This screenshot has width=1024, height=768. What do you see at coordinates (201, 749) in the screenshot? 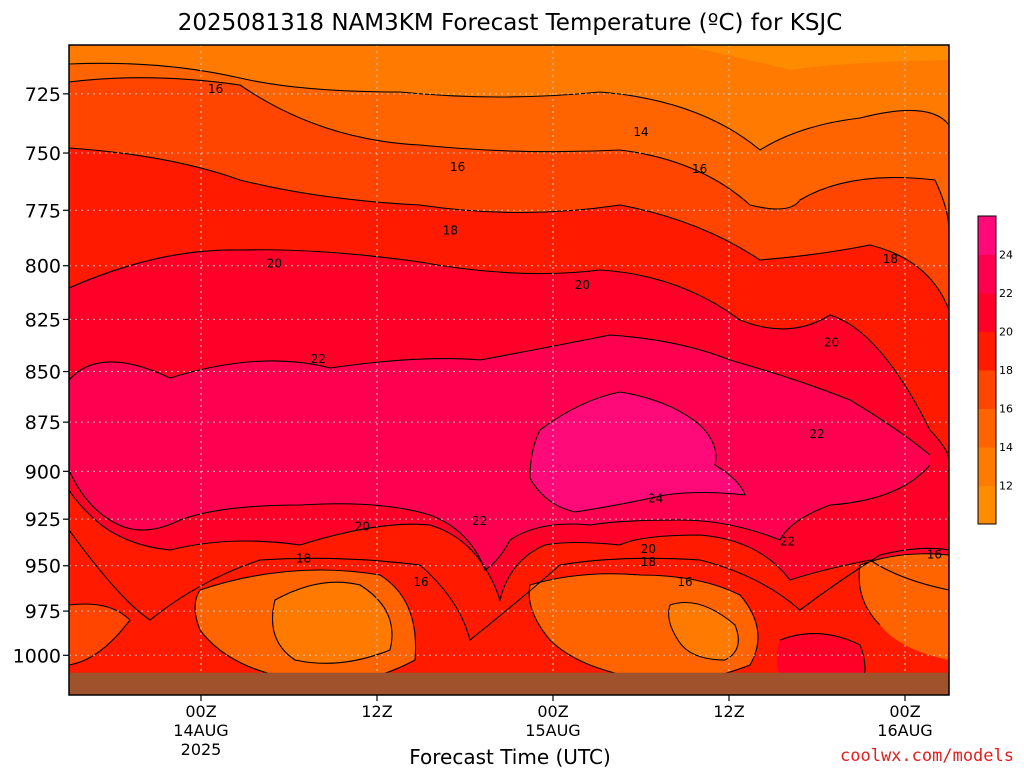
I see `x-tick-label: 2025` at bounding box center [201, 749].